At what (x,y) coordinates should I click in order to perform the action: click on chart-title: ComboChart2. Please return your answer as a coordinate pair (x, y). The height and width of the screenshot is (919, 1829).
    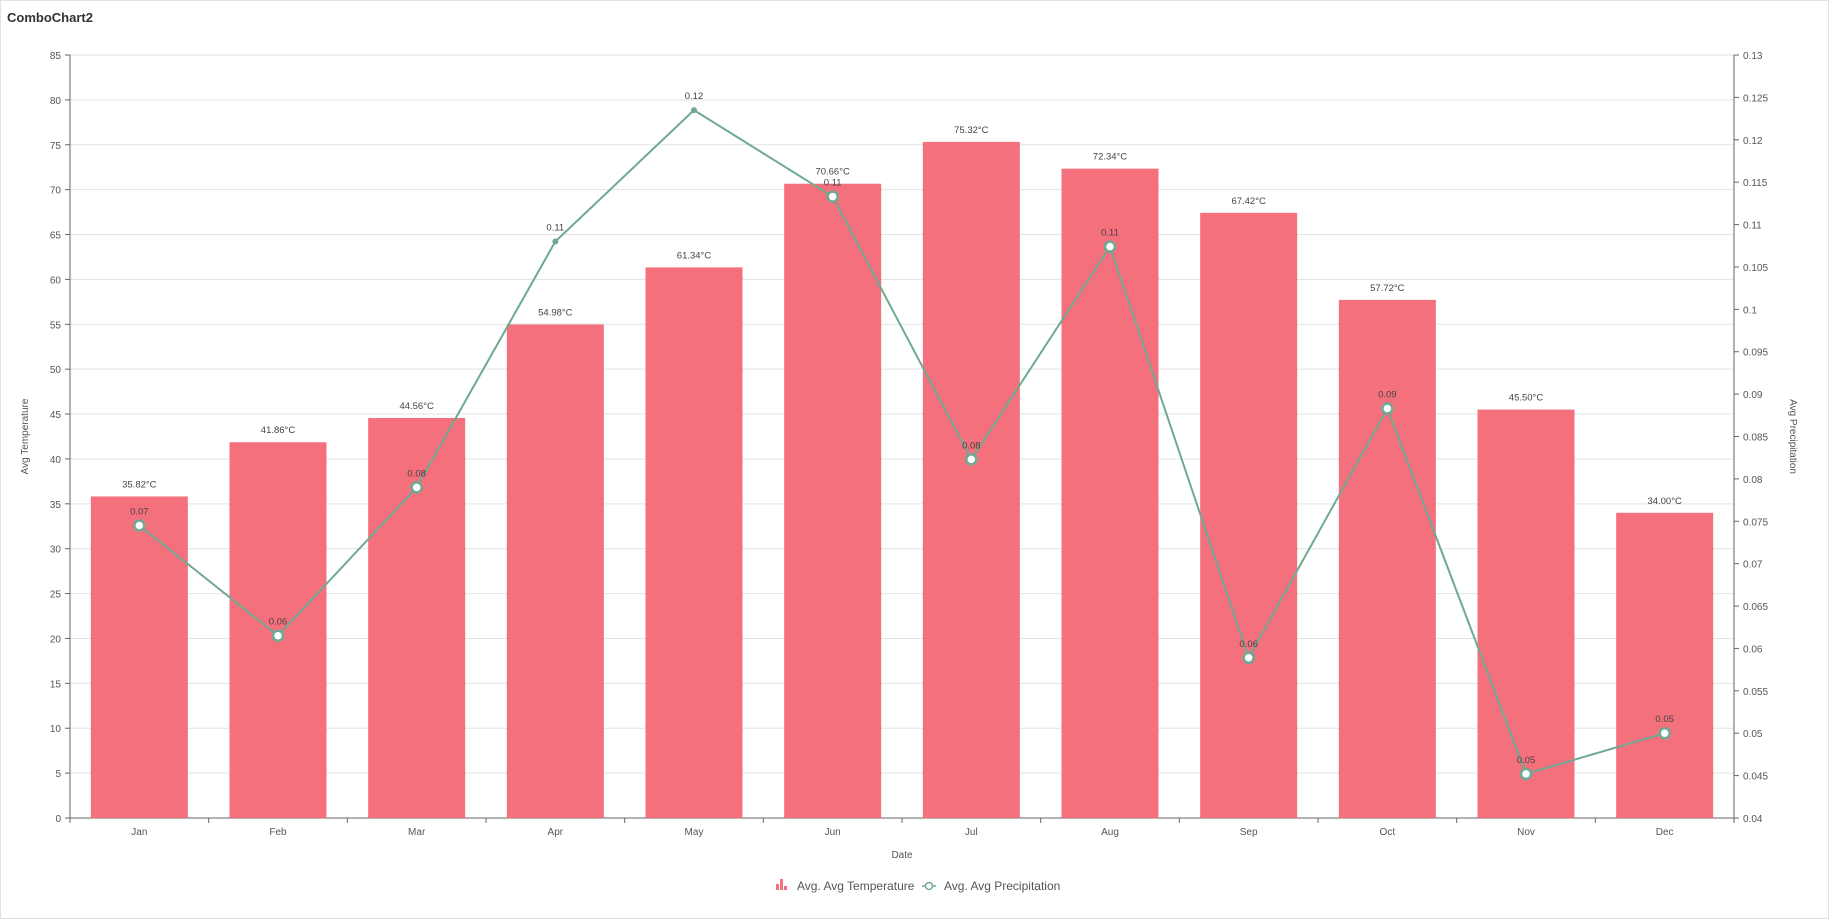
    Looking at the image, I should click on (50, 17).